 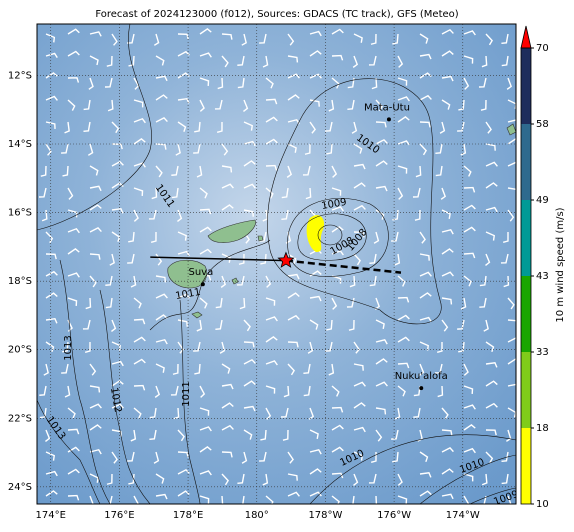 What do you see at coordinates (20, 418) in the screenshot?
I see `y-tick-label: 22°S` at bounding box center [20, 418].